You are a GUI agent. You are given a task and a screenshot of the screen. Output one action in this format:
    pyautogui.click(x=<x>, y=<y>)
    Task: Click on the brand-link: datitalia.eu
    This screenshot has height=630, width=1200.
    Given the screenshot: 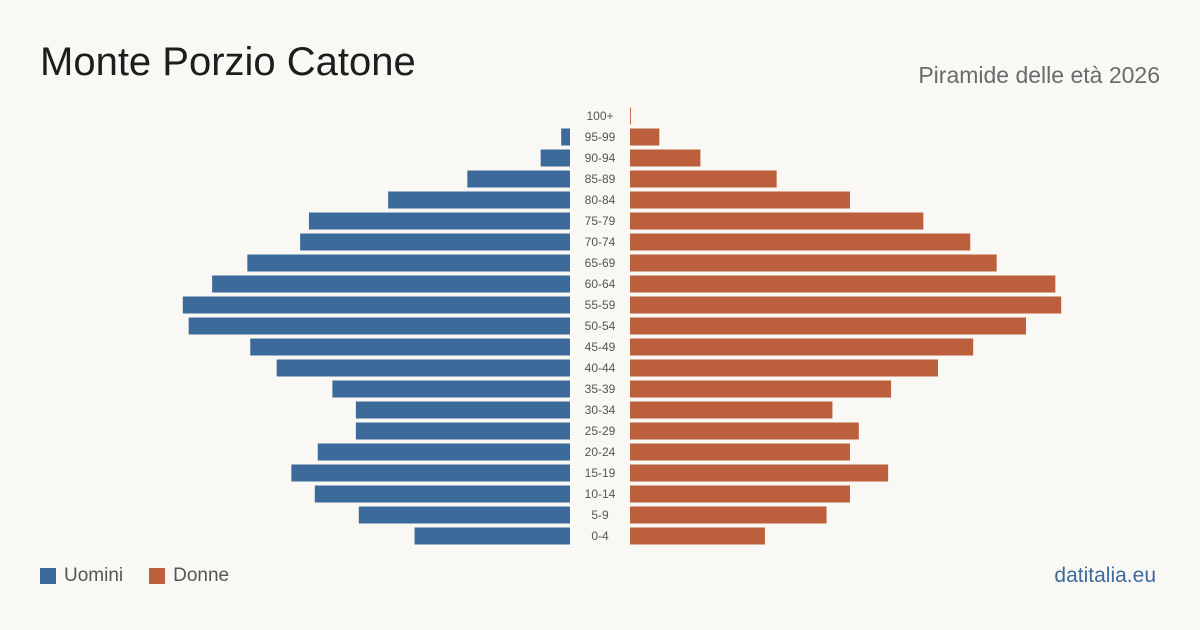 What is the action you would take?
    pyautogui.click(x=1105, y=575)
    